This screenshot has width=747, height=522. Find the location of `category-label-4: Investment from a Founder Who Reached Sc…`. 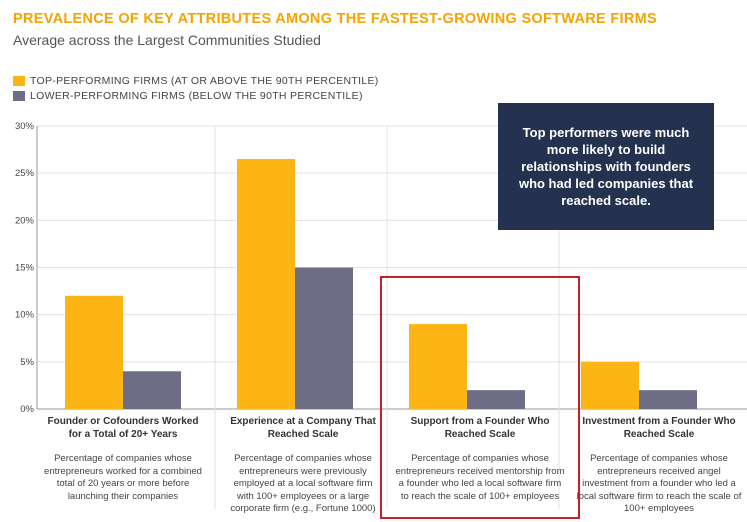

category-label-4: Investment from a Founder Who Reached Sc… is located at coordinates (659, 428).